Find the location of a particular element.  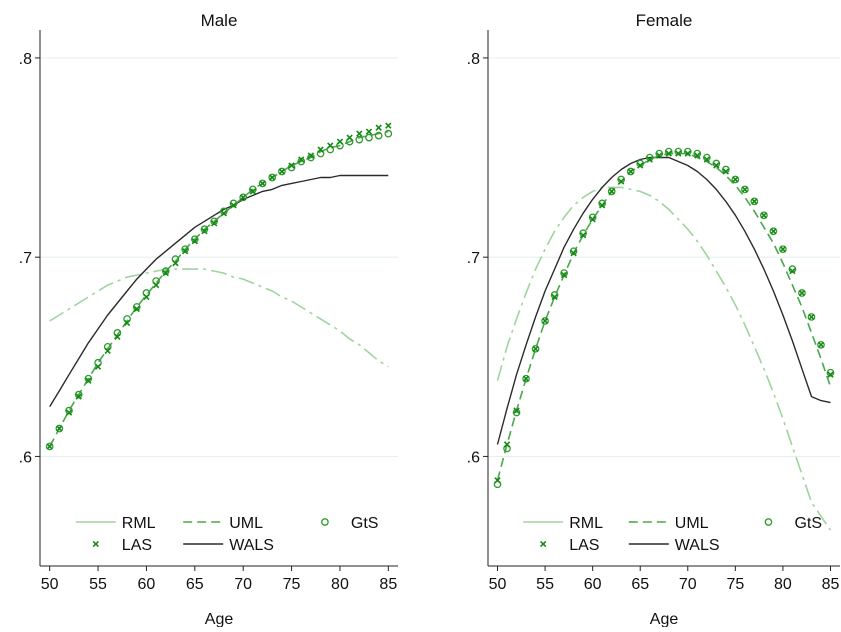

legend-label-gts: GtS is located at coordinates (808, 523).